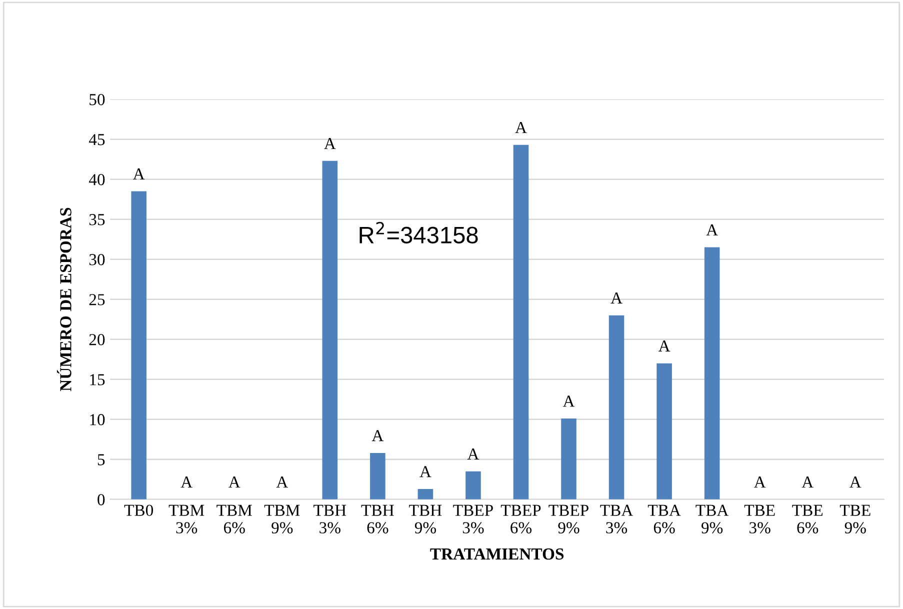 This screenshot has width=903, height=609. I want to click on y-axis-title: NÚMERO DE ESPORAS, so click(64, 300).